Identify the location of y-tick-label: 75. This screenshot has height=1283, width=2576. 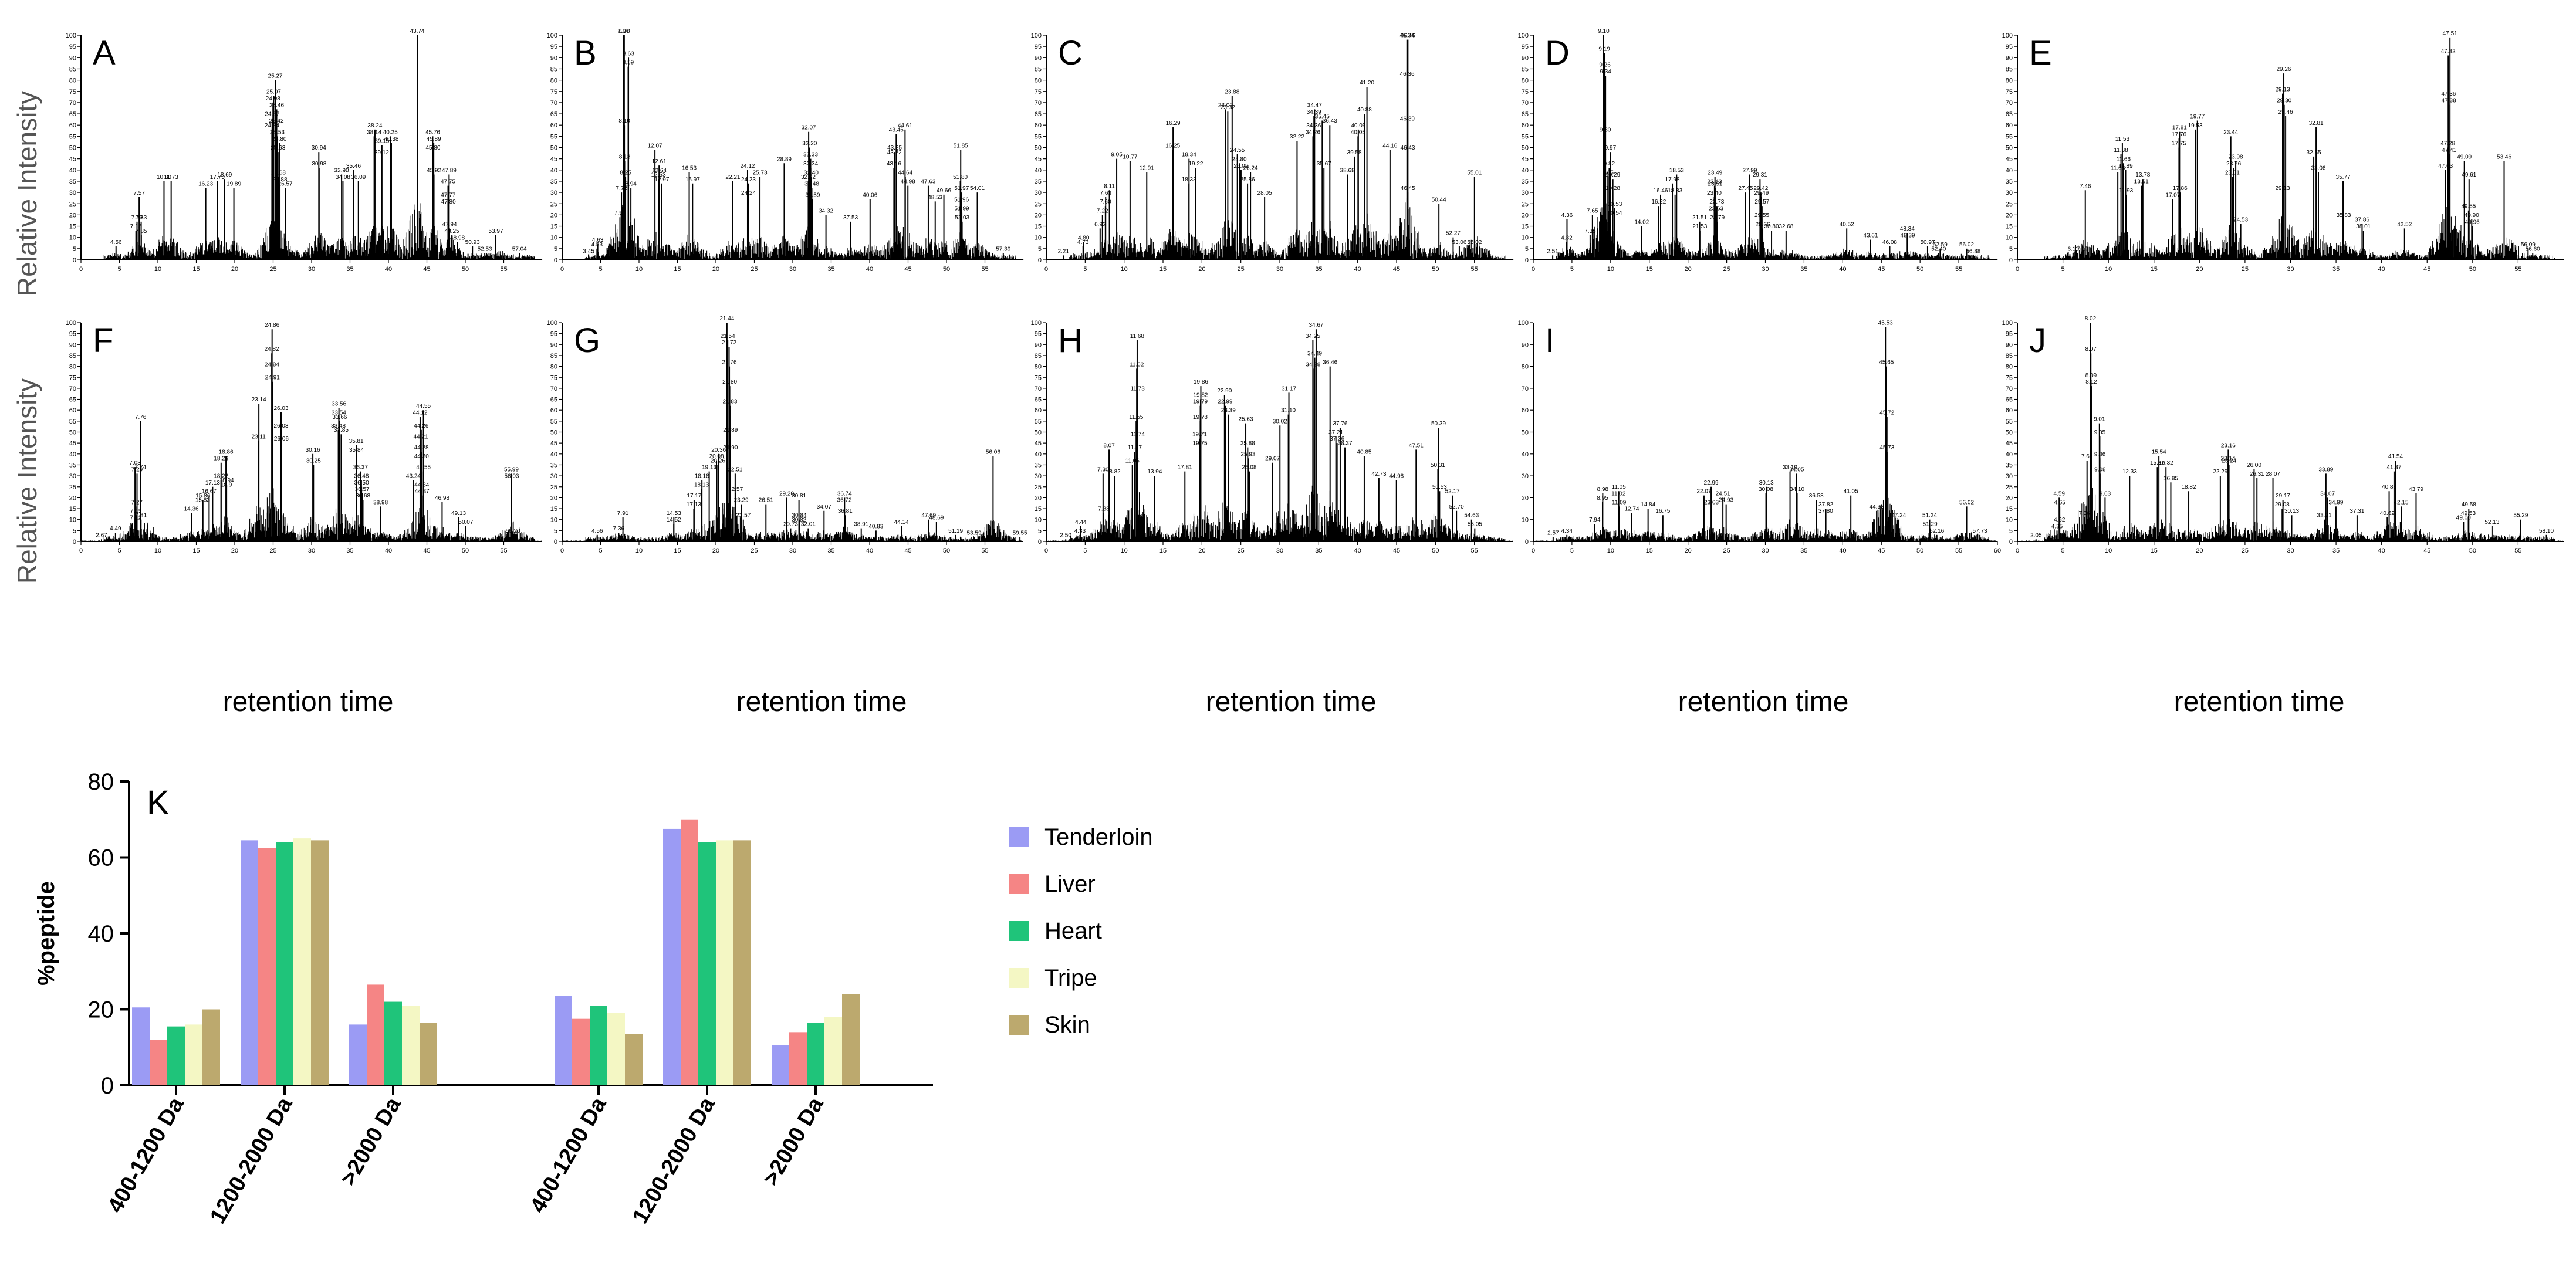
(72, 378).